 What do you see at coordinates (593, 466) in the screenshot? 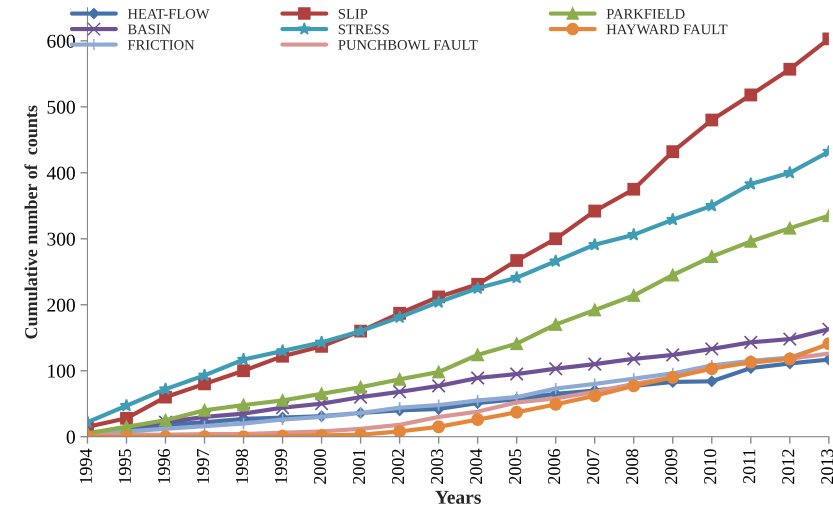
I see `x-tick-label: 2007` at bounding box center [593, 466].